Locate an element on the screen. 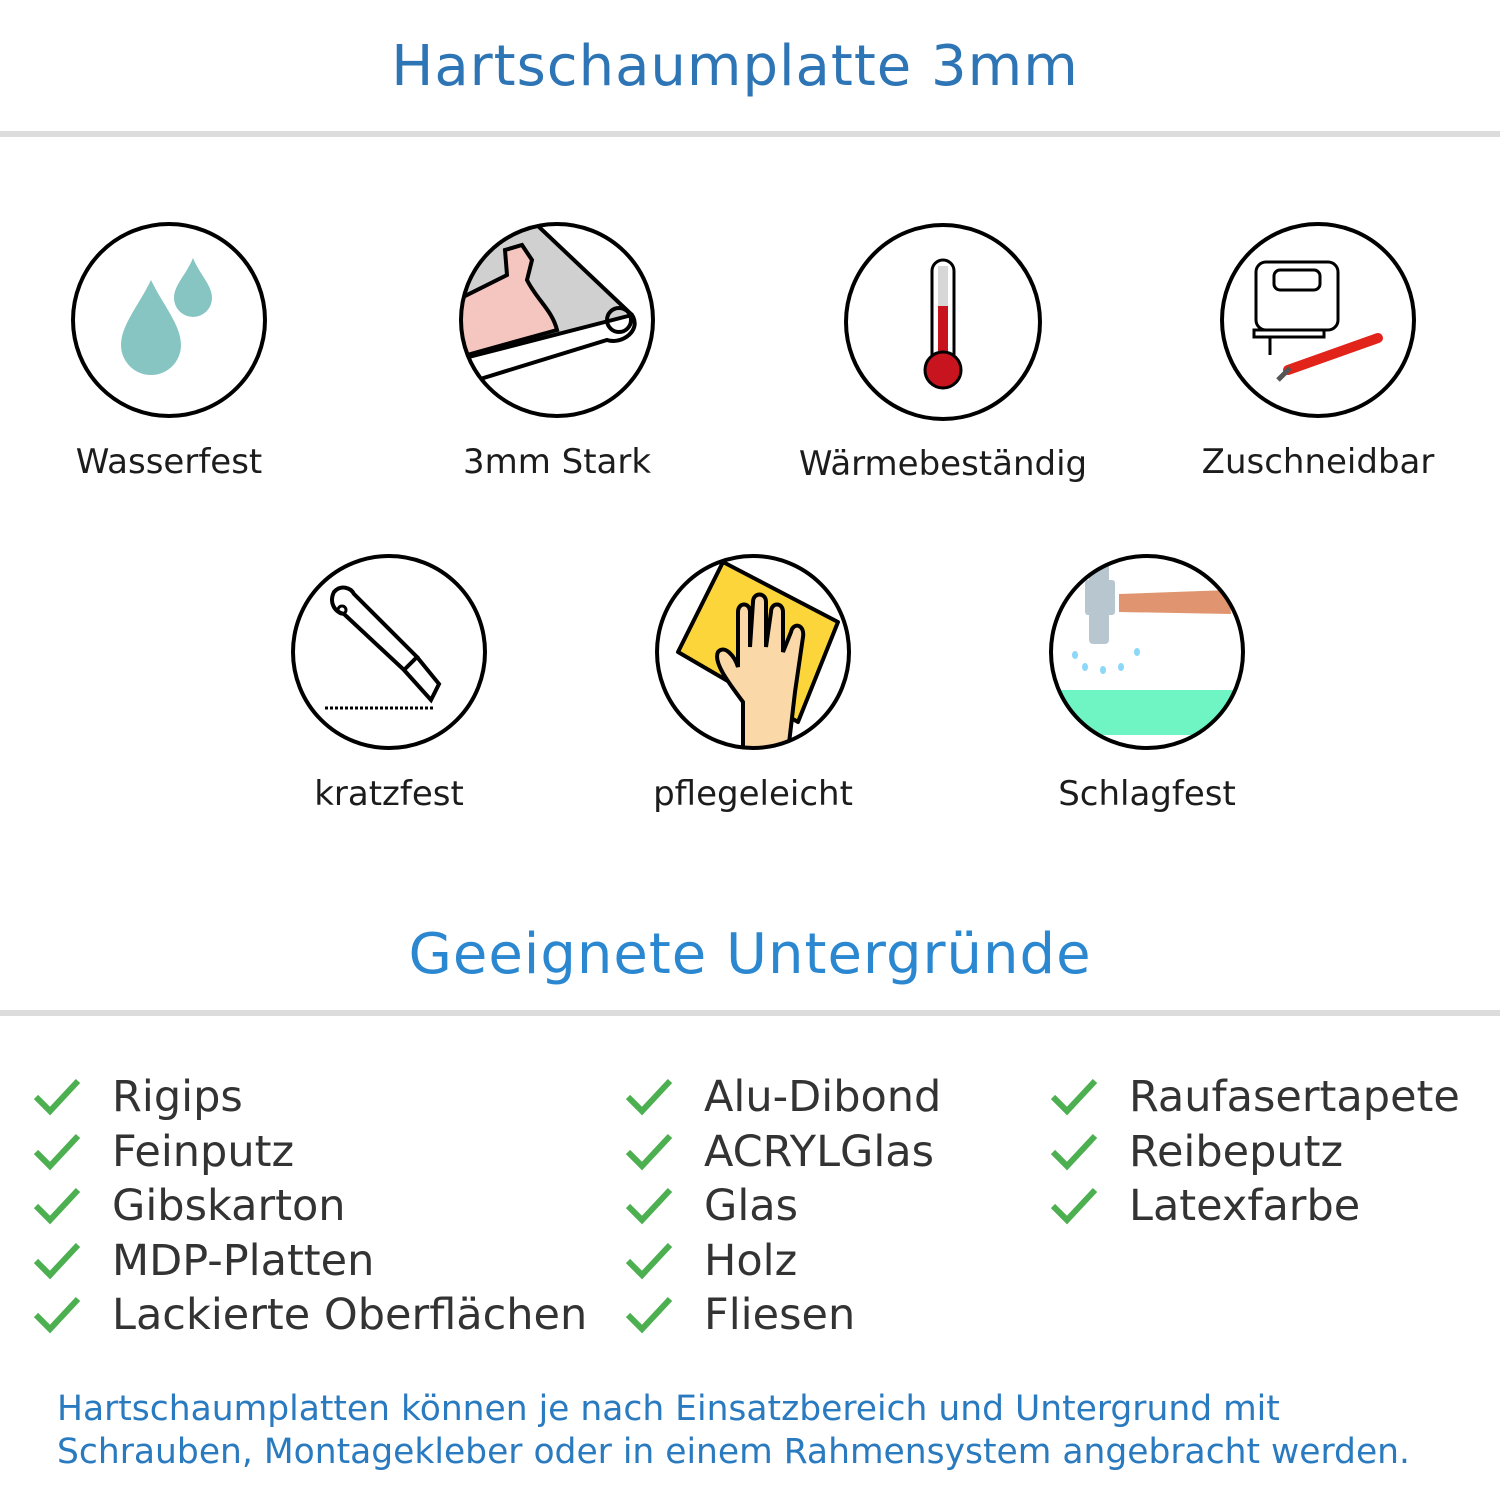  list-item-label: MDP-Platten is located at coordinates (243, 1260).